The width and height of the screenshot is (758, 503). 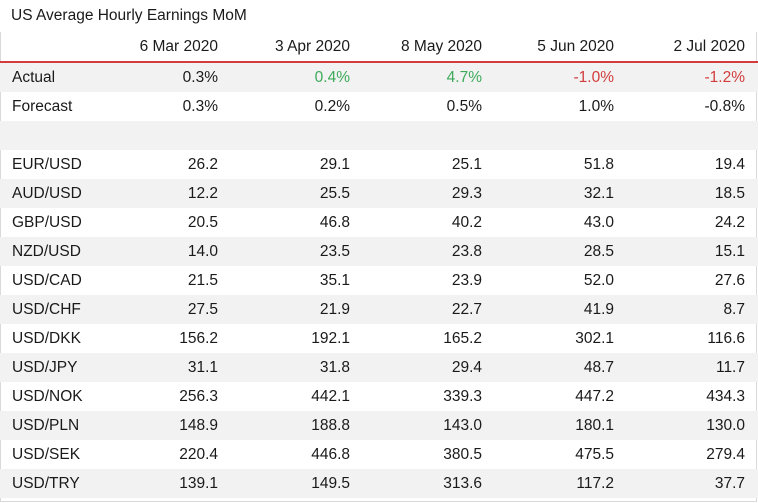 I want to click on table-row, so click(x=379, y=135).